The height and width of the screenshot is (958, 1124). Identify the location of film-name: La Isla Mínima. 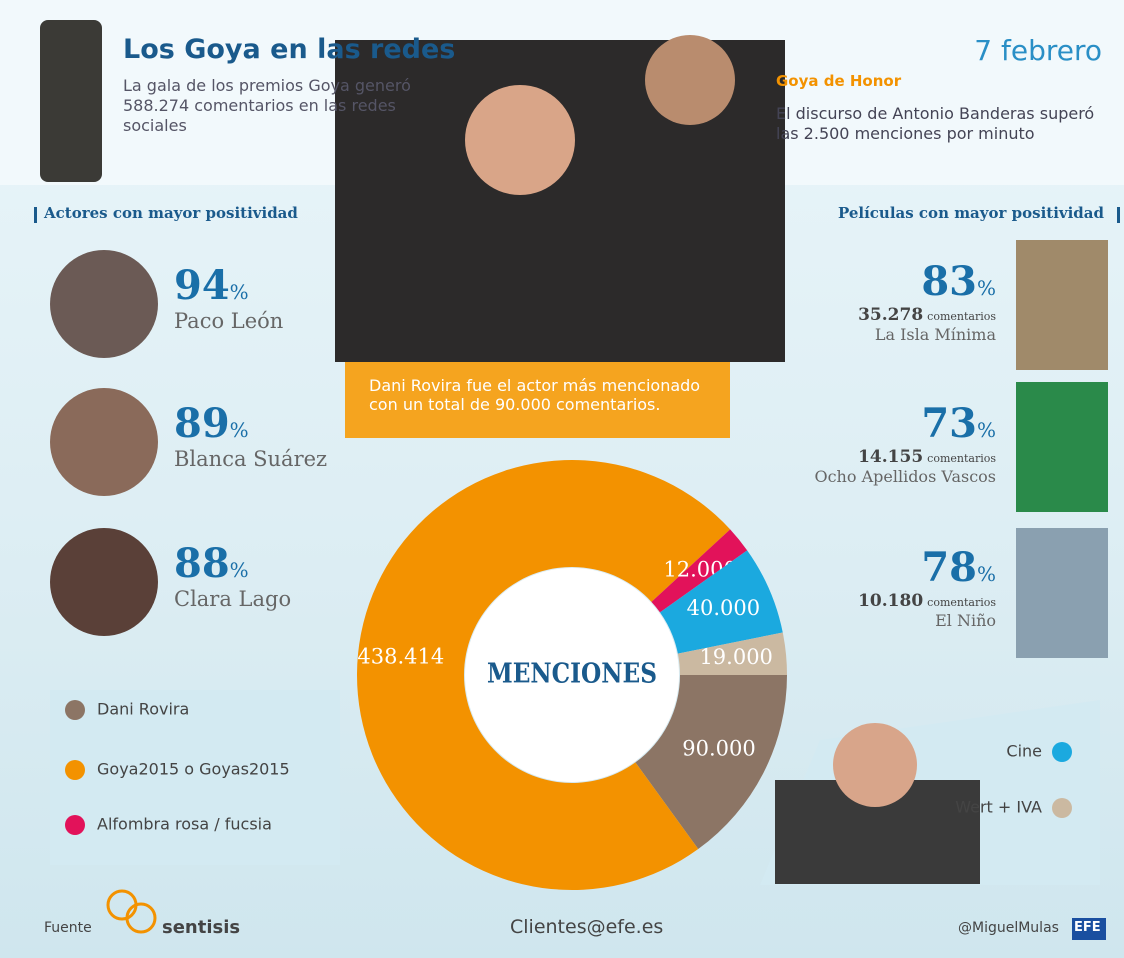
(935, 334).